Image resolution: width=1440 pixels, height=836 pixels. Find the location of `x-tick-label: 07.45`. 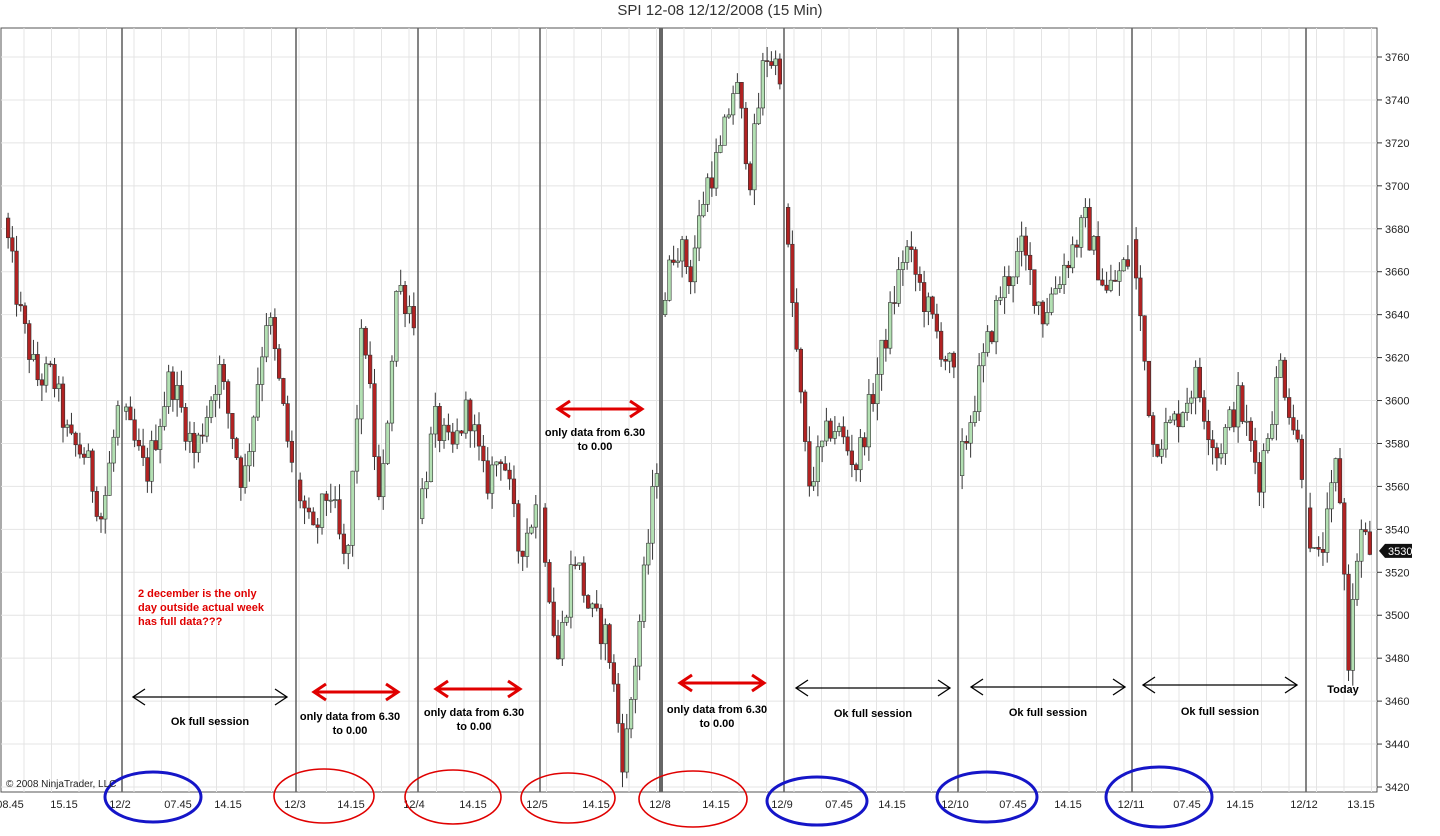

x-tick-label: 07.45 is located at coordinates (1013, 805).